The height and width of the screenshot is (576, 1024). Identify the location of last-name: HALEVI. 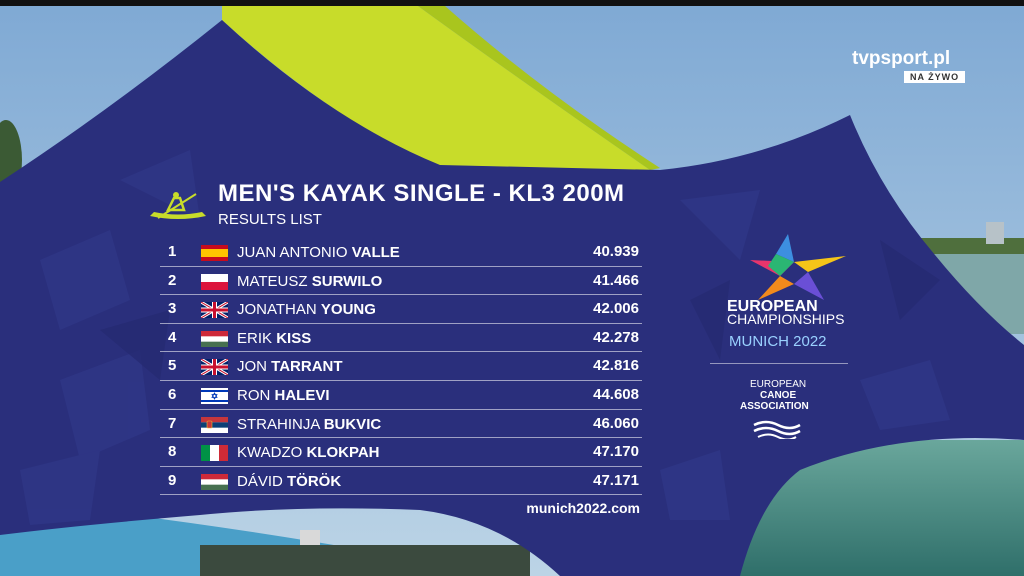
(302, 395).